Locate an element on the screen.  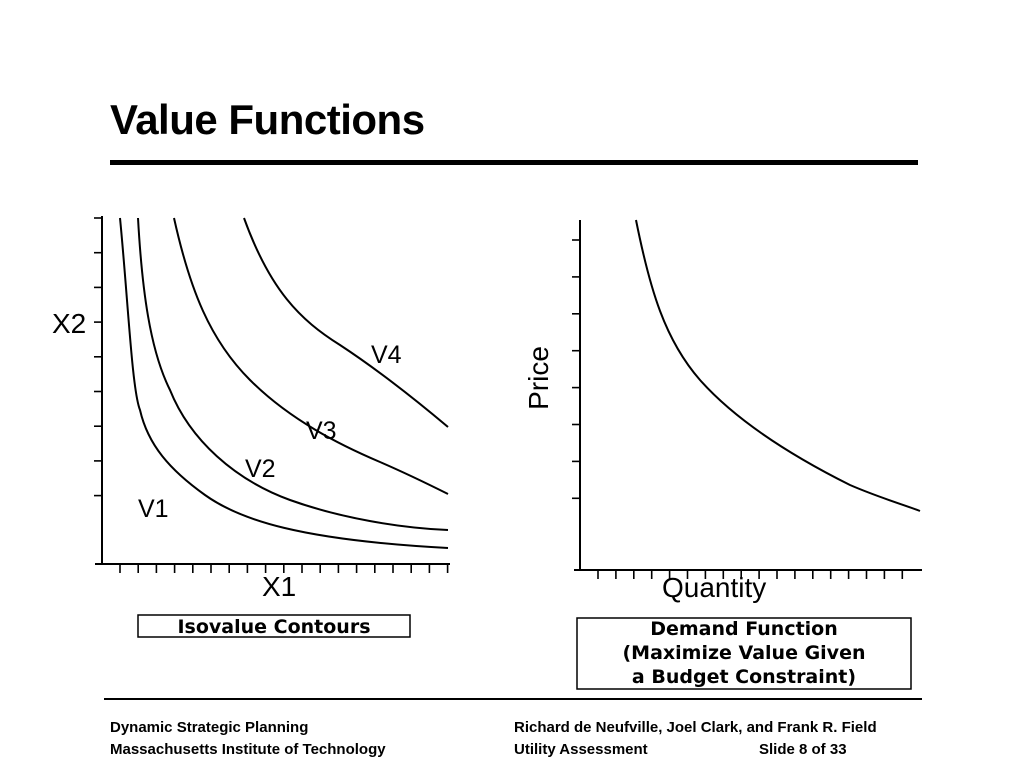
x1-axis-ticks is located at coordinates (284, 568).